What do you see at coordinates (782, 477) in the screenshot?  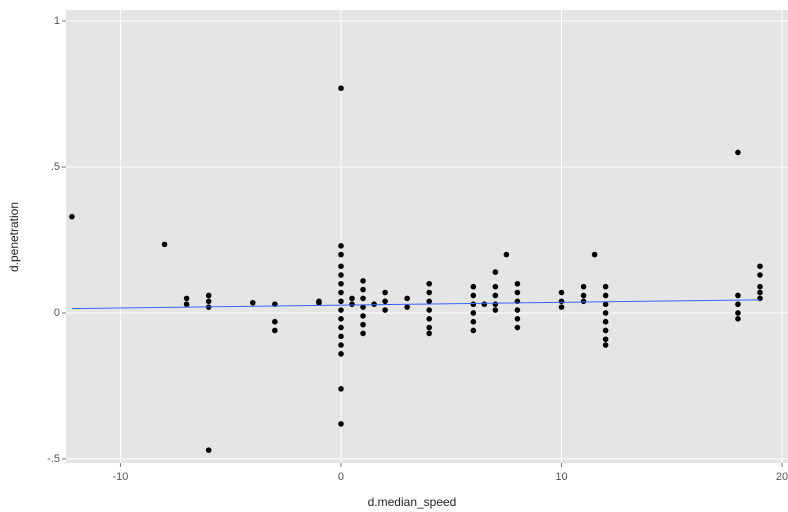 I see `x-tick-label: 20` at bounding box center [782, 477].